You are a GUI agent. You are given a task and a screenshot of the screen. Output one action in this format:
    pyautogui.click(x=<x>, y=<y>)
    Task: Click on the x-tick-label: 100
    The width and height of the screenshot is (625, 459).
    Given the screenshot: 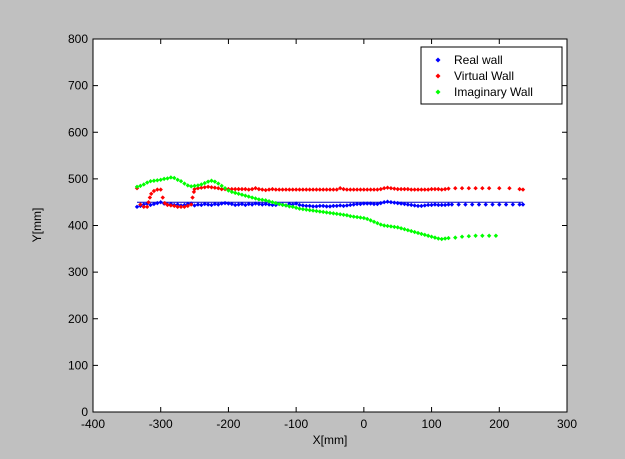 What is the action you would take?
    pyautogui.click(x=432, y=424)
    